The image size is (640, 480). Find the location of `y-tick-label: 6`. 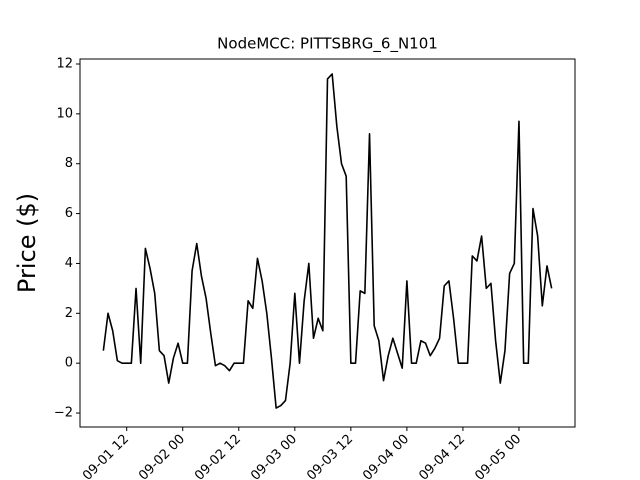

y-tick-label: 6 is located at coordinates (69, 213).